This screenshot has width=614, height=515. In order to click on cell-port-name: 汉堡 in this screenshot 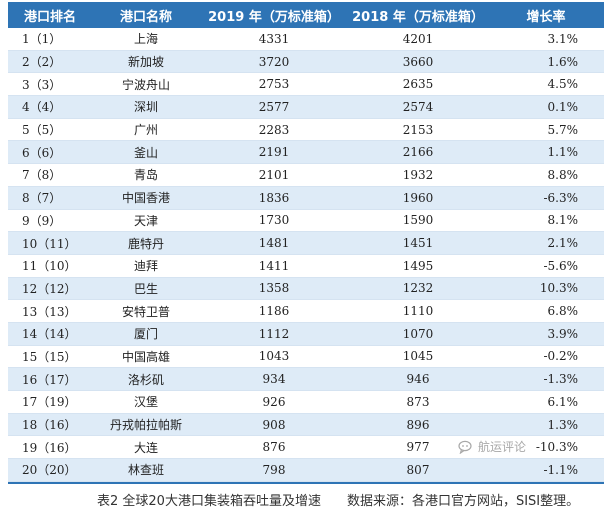, I will do `click(146, 402)`.